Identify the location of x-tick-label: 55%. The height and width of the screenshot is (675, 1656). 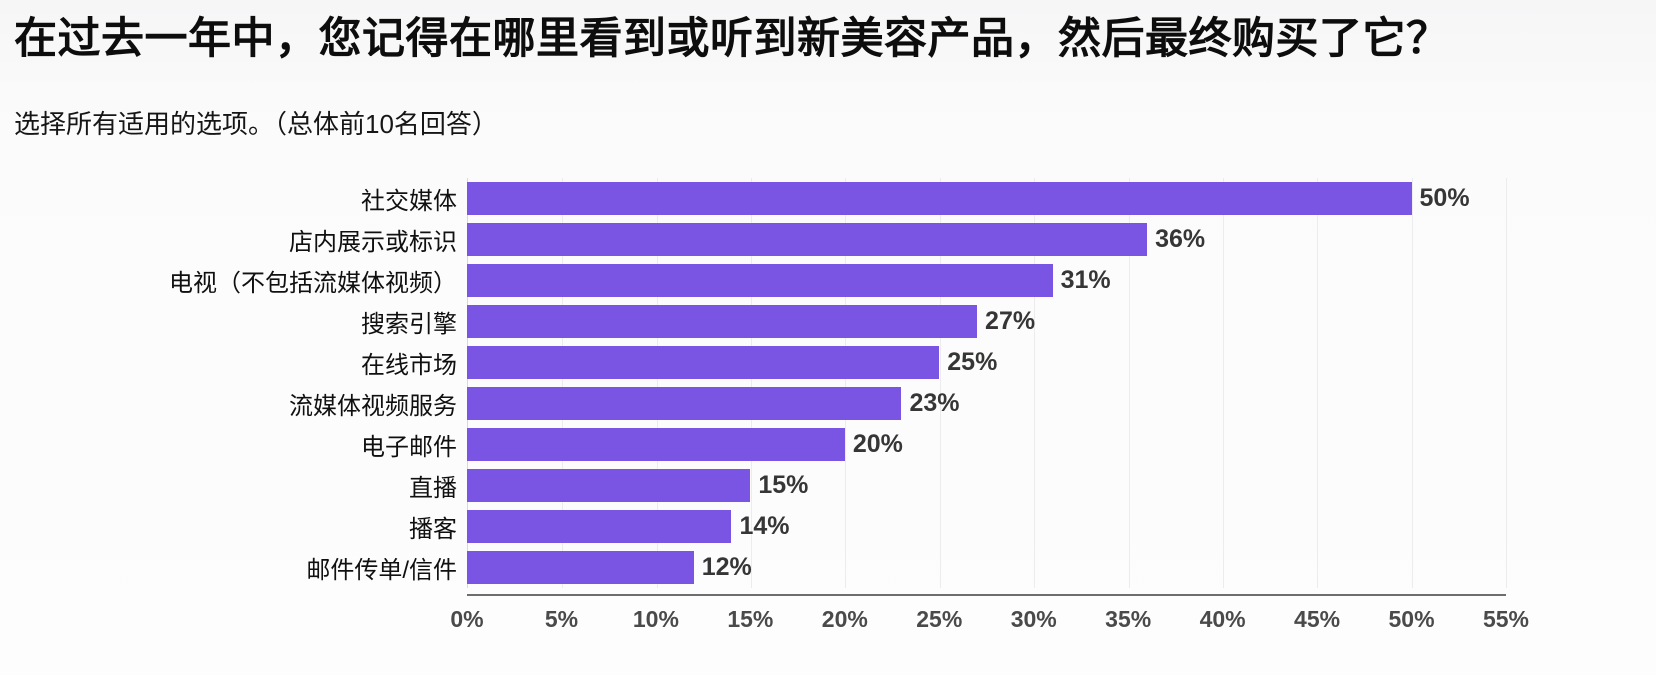
(1506, 618).